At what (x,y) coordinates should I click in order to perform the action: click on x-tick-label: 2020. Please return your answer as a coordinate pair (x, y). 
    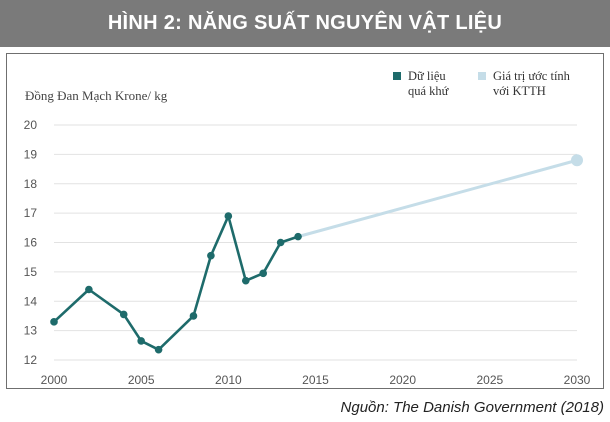
    Looking at the image, I should click on (402, 380).